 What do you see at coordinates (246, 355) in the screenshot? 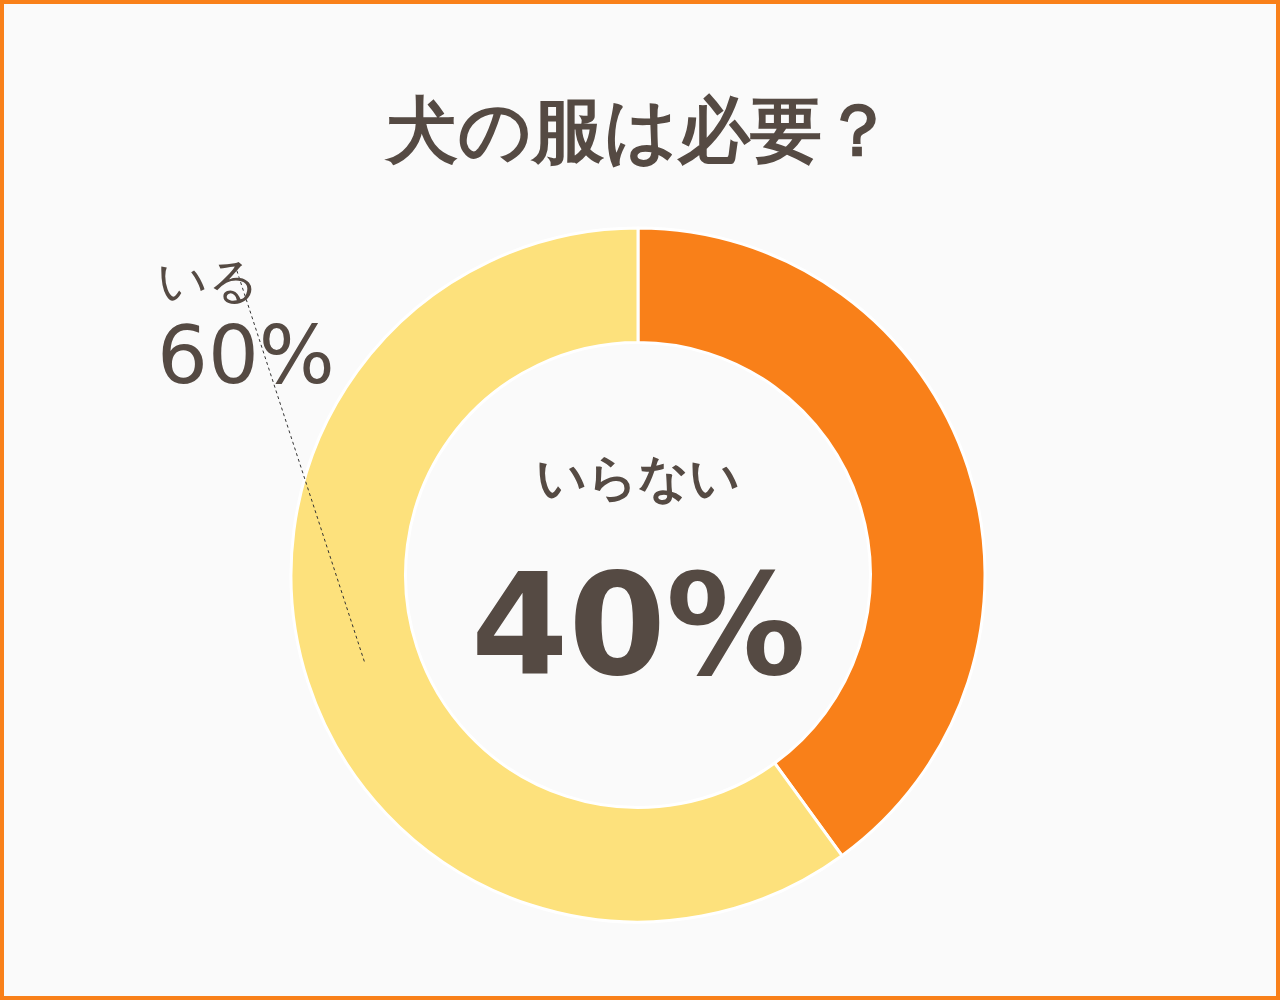
I see `data-label: 60%` at bounding box center [246, 355].